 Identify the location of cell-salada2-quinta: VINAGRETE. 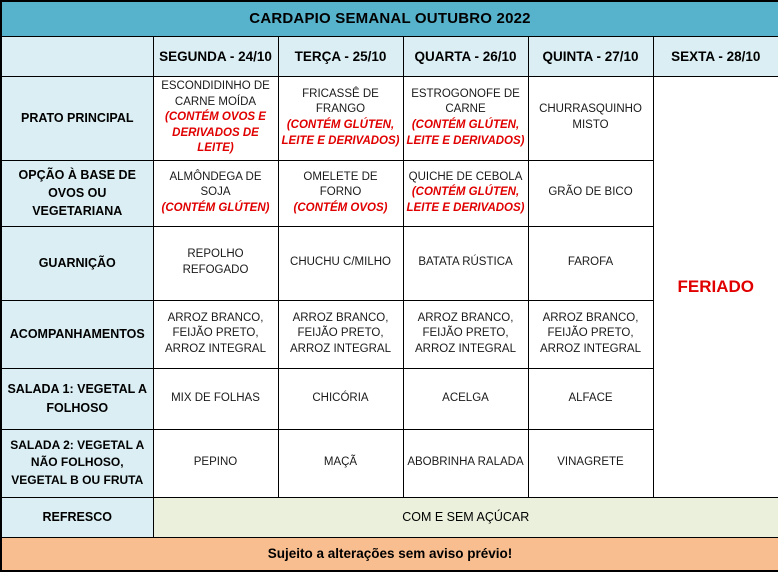
(590, 463).